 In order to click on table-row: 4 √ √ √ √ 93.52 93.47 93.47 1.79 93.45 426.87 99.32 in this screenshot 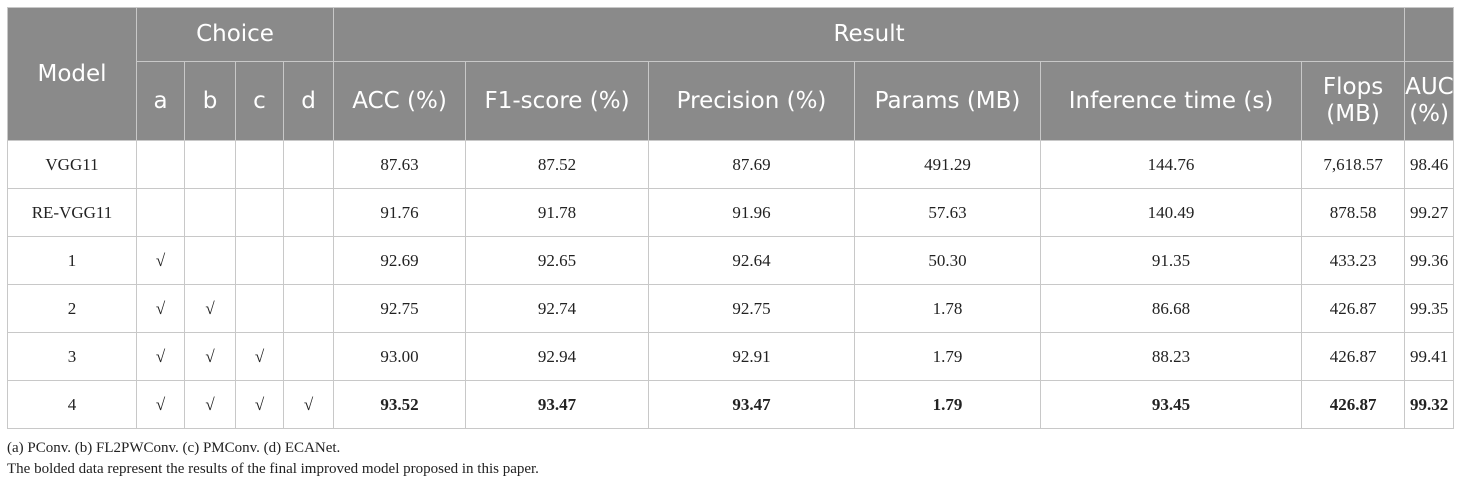, I will do `click(731, 404)`.